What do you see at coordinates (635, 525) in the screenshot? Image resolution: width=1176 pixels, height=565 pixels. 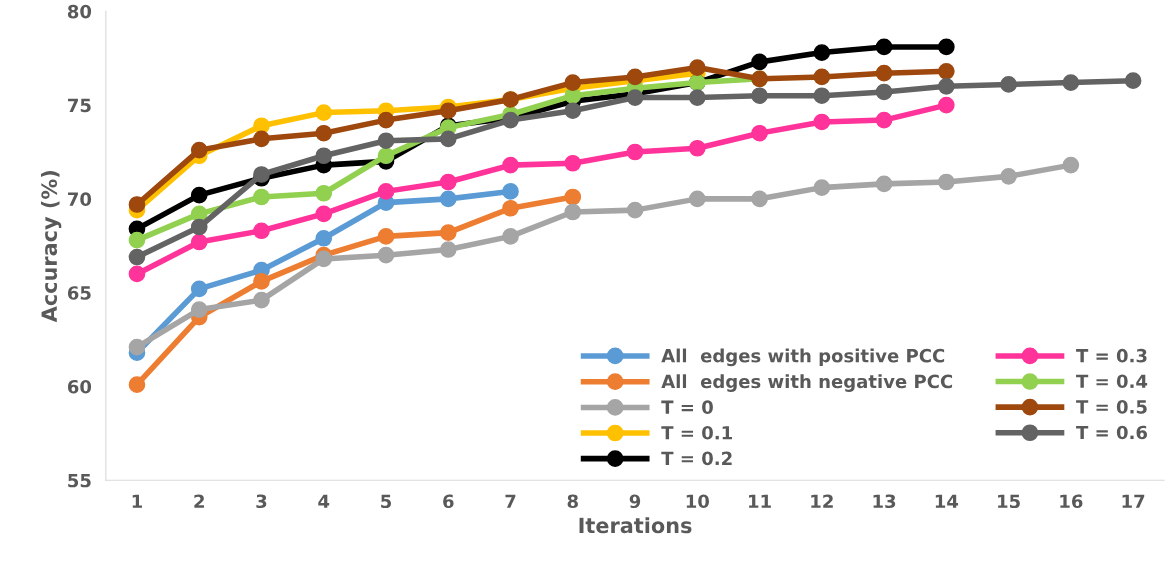 I see `x-axis-title: Iterations` at bounding box center [635, 525].